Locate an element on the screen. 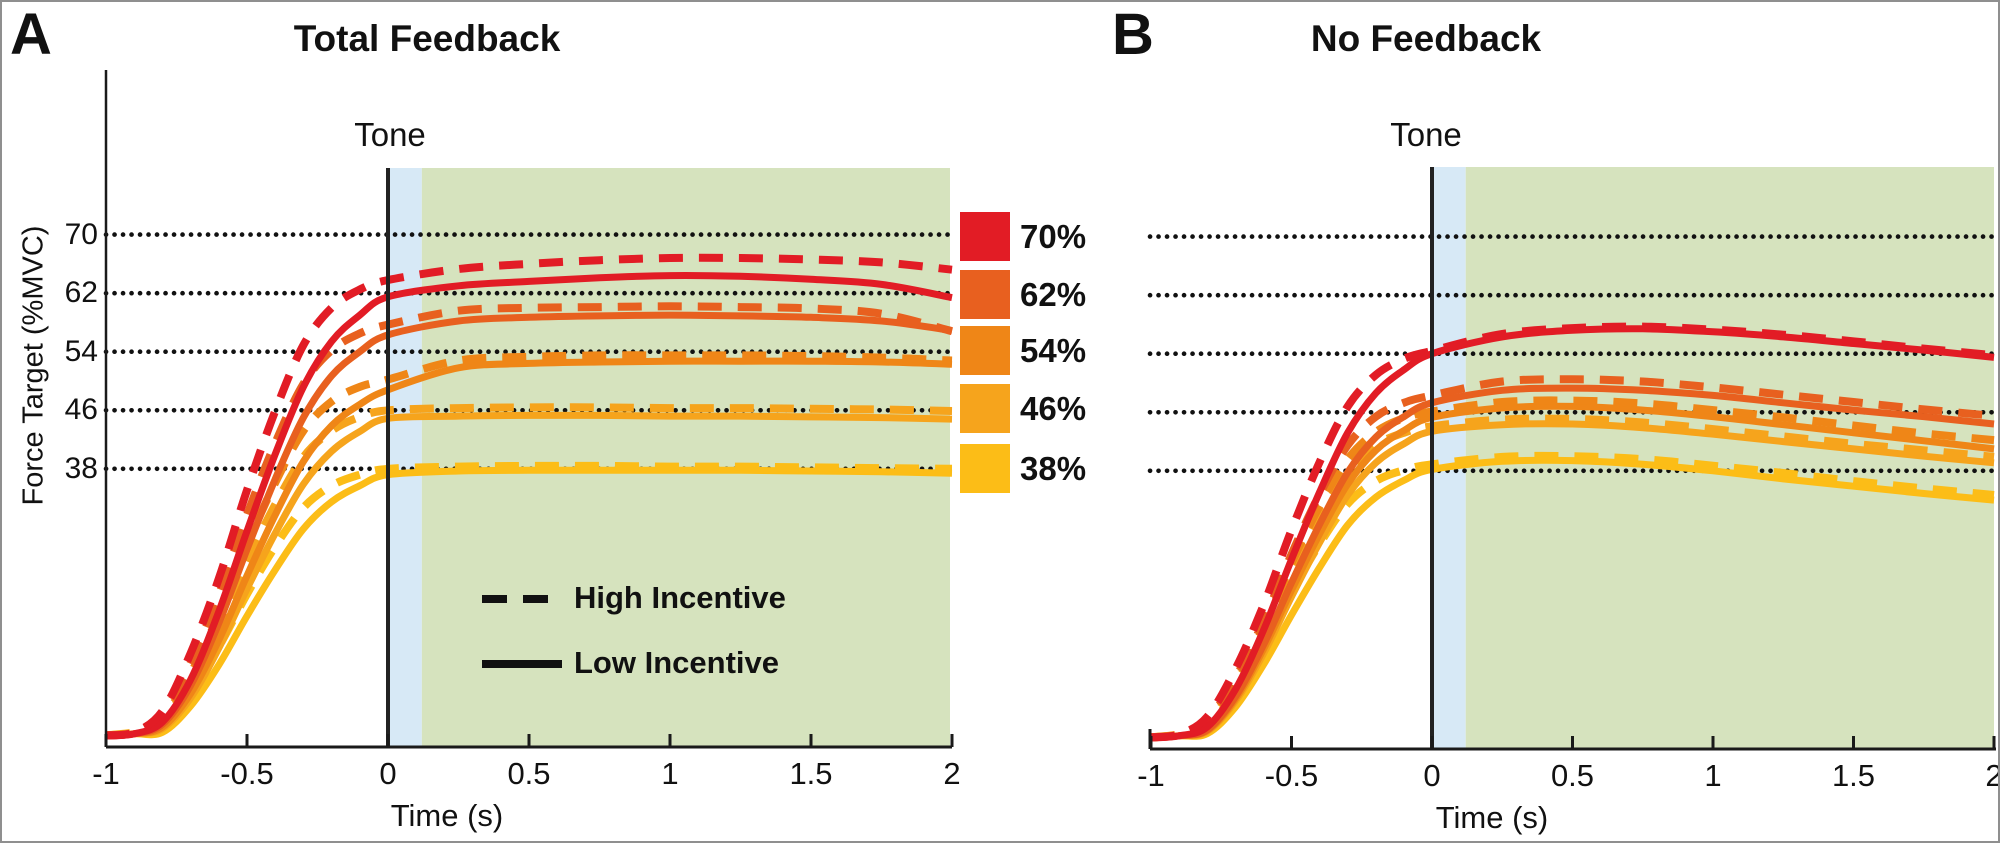  xtick-label-A-0: 0 is located at coordinates (388, 773).